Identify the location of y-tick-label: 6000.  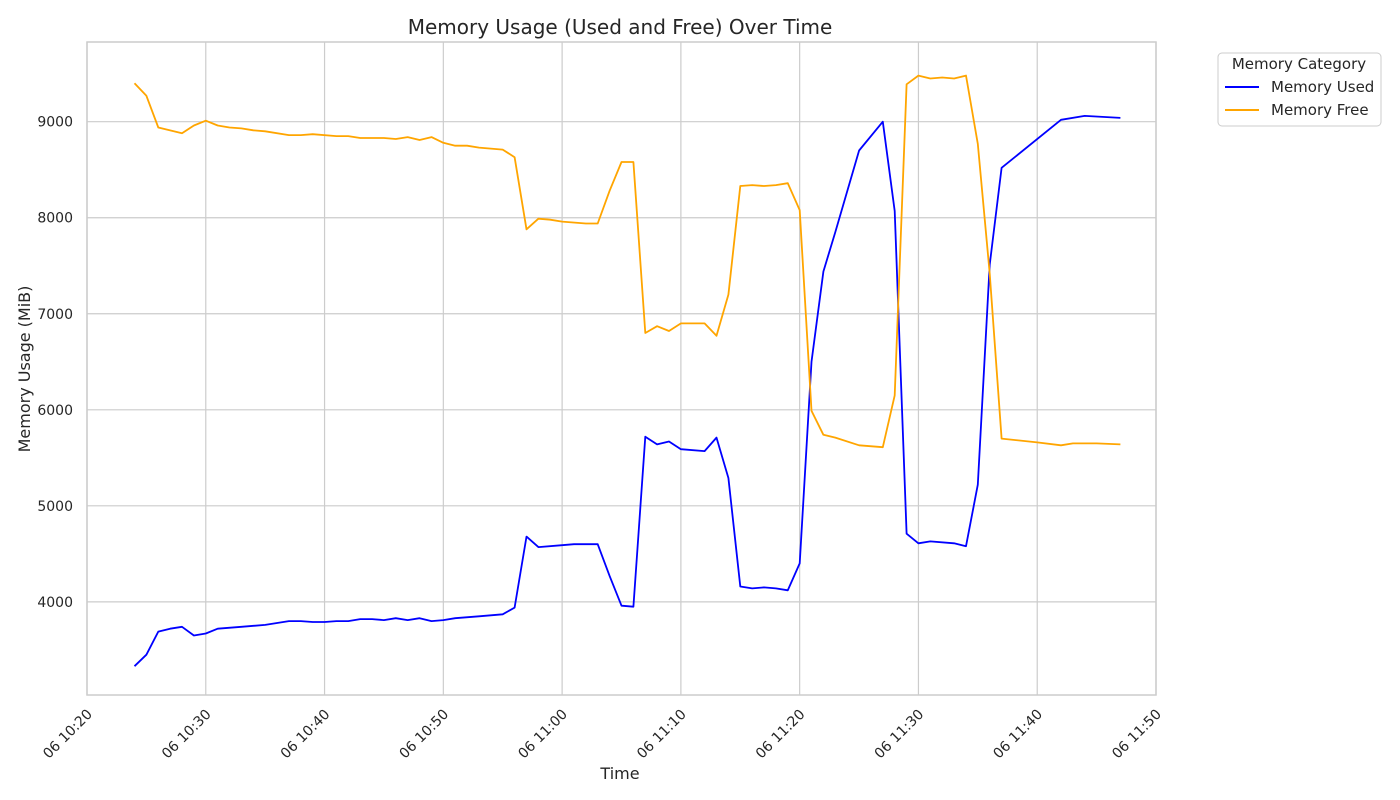
(55, 411).